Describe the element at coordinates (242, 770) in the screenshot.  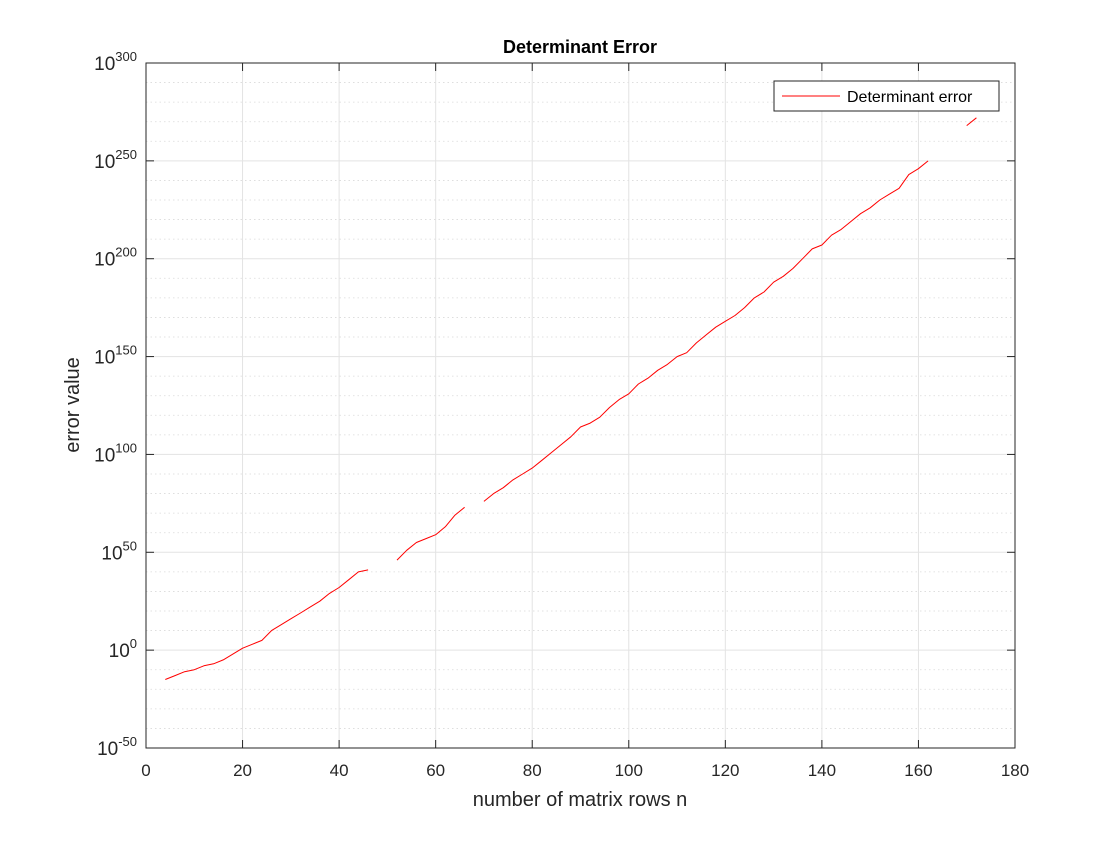
I see `x-tick-label: 20` at that location.